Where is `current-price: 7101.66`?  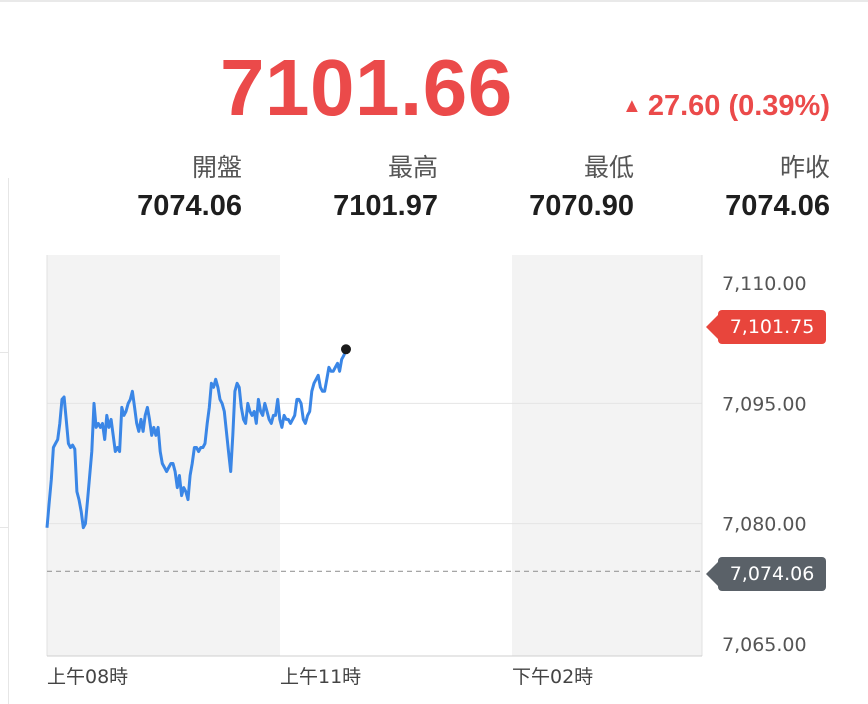 current-price: 7101.66 is located at coordinates (366, 87).